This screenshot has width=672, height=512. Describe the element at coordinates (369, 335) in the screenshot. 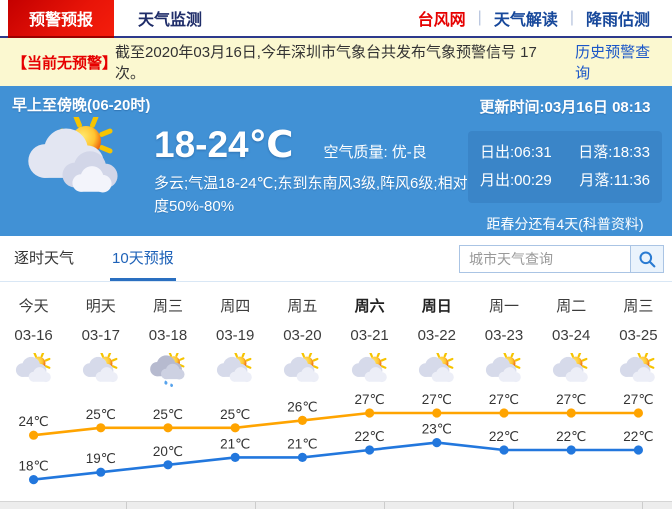

I see `day-date: 03-21` at that location.